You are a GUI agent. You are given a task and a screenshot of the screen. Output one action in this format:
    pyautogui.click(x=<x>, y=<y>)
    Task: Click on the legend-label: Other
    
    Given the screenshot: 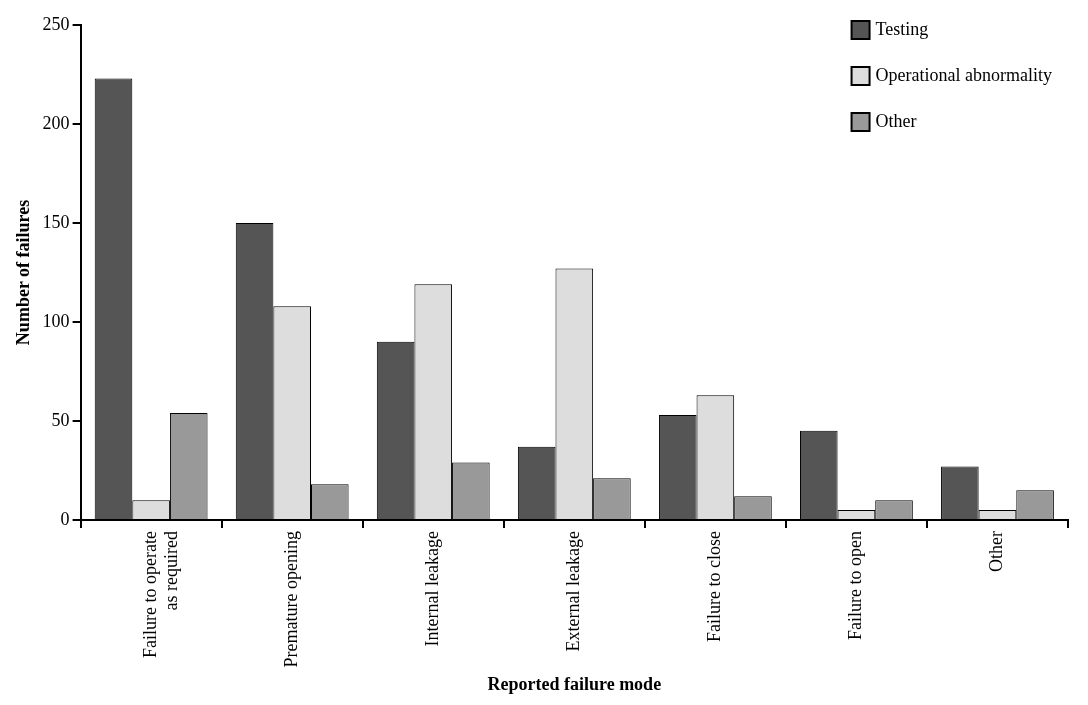 What is the action you would take?
    pyautogui.click(x=896, y=120)
    